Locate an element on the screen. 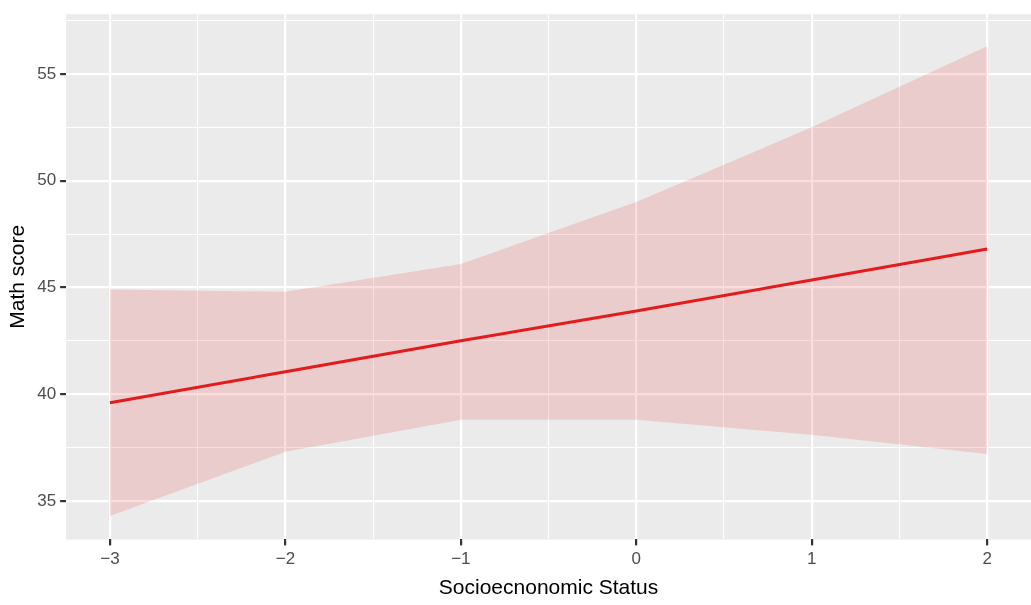 The image size is (1031, 605). y-tick-label: 55 is located at coordinates (47, 73).